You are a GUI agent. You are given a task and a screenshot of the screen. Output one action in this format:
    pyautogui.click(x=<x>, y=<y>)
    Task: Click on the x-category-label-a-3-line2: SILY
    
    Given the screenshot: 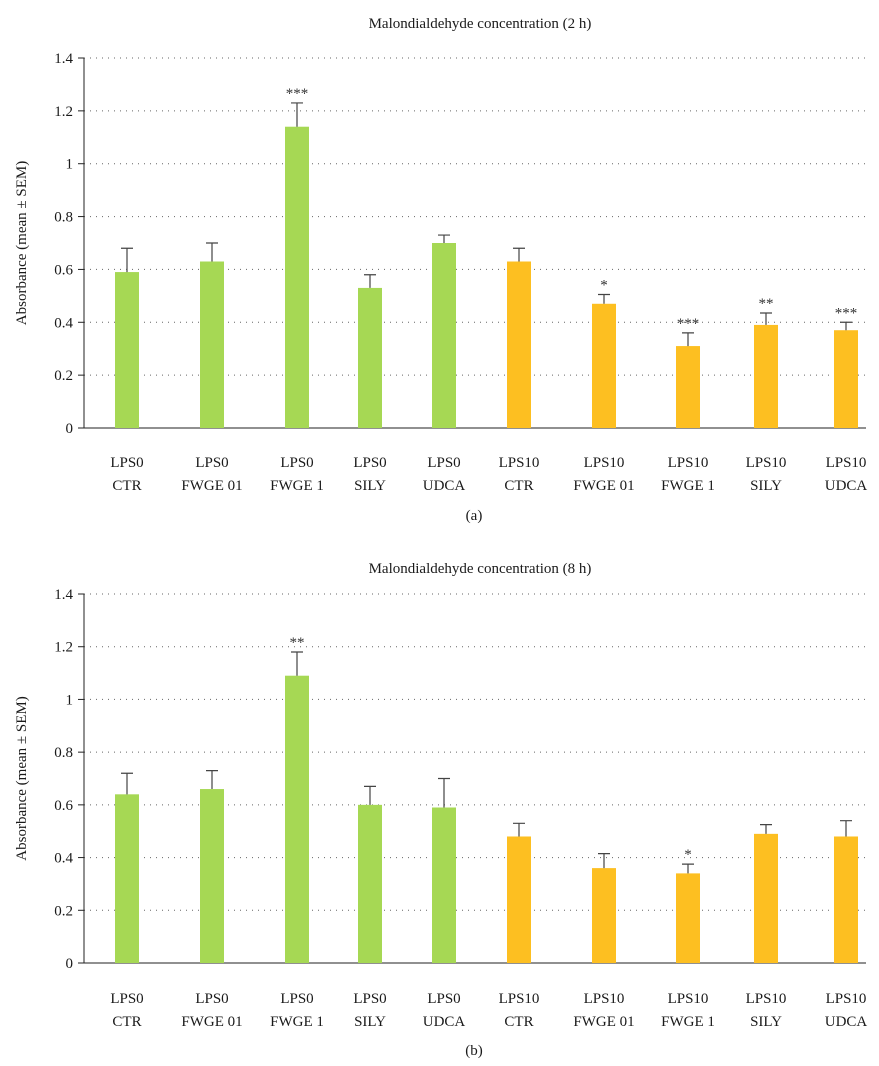 What is the action you would take?
    pyautogui.click(x=370, y=486)
    